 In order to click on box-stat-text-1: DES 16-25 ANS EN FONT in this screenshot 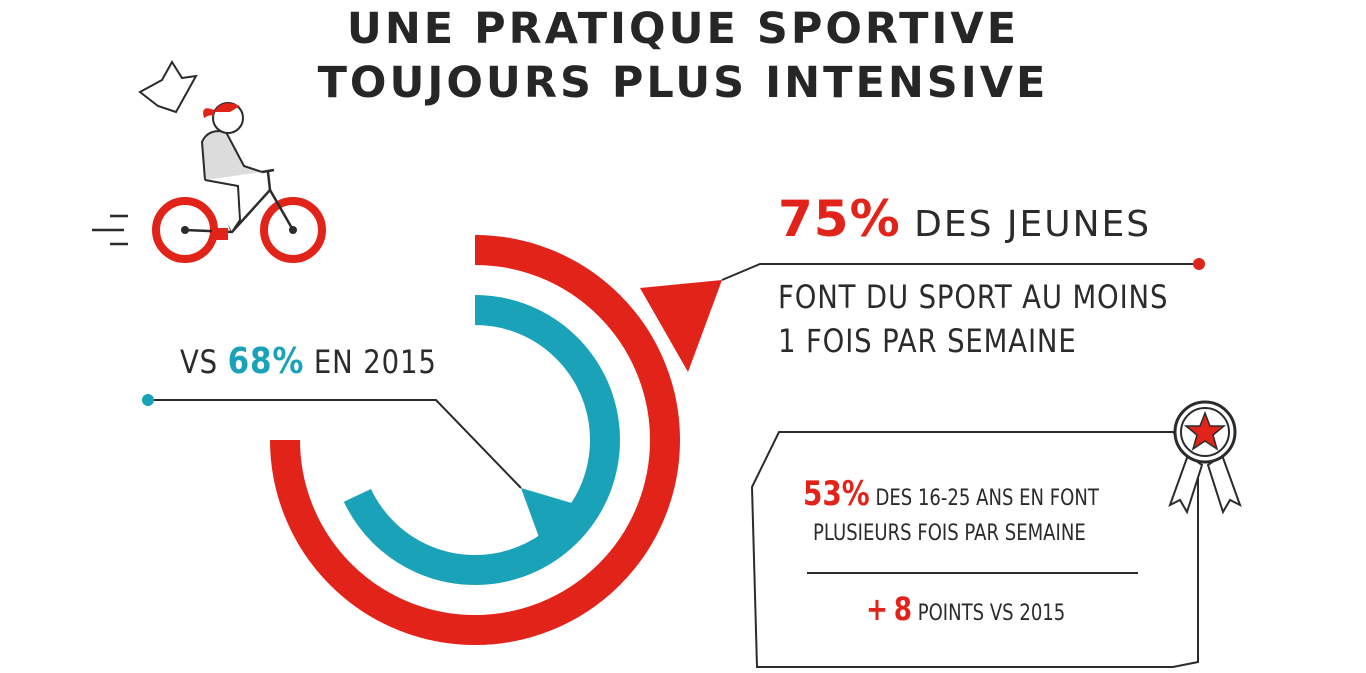, I will do `click(987, 498)`.